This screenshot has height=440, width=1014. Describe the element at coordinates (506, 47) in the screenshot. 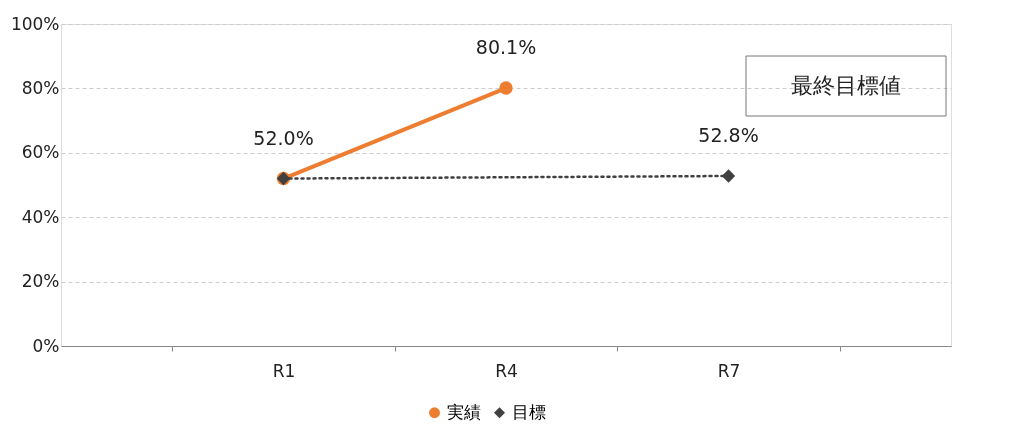

I see `data-label: 80.1%` at that location.